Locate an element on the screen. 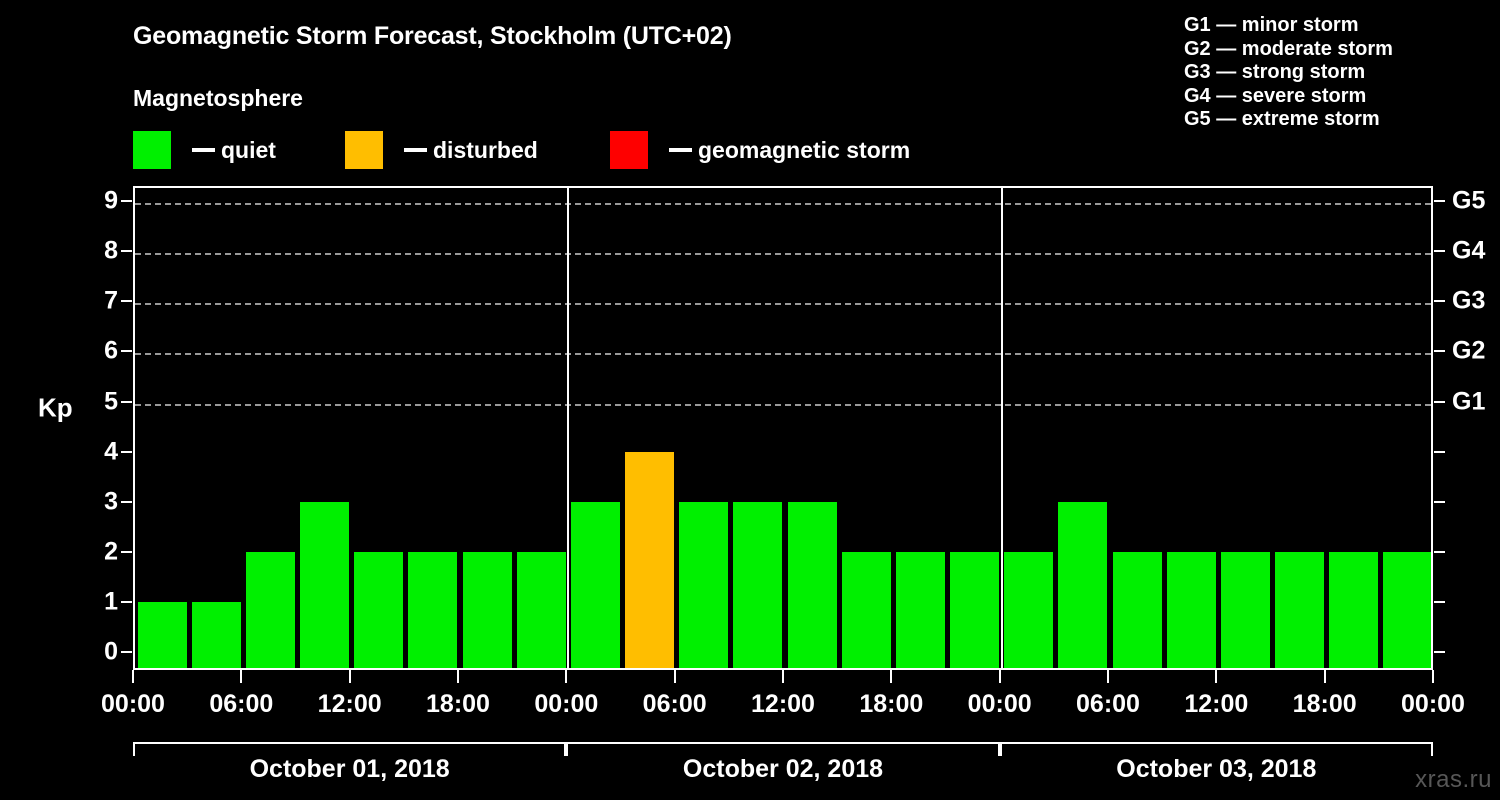 The image size is (1500, 800). legend-label-quiet: quiet is located at coordinates (248, 149).